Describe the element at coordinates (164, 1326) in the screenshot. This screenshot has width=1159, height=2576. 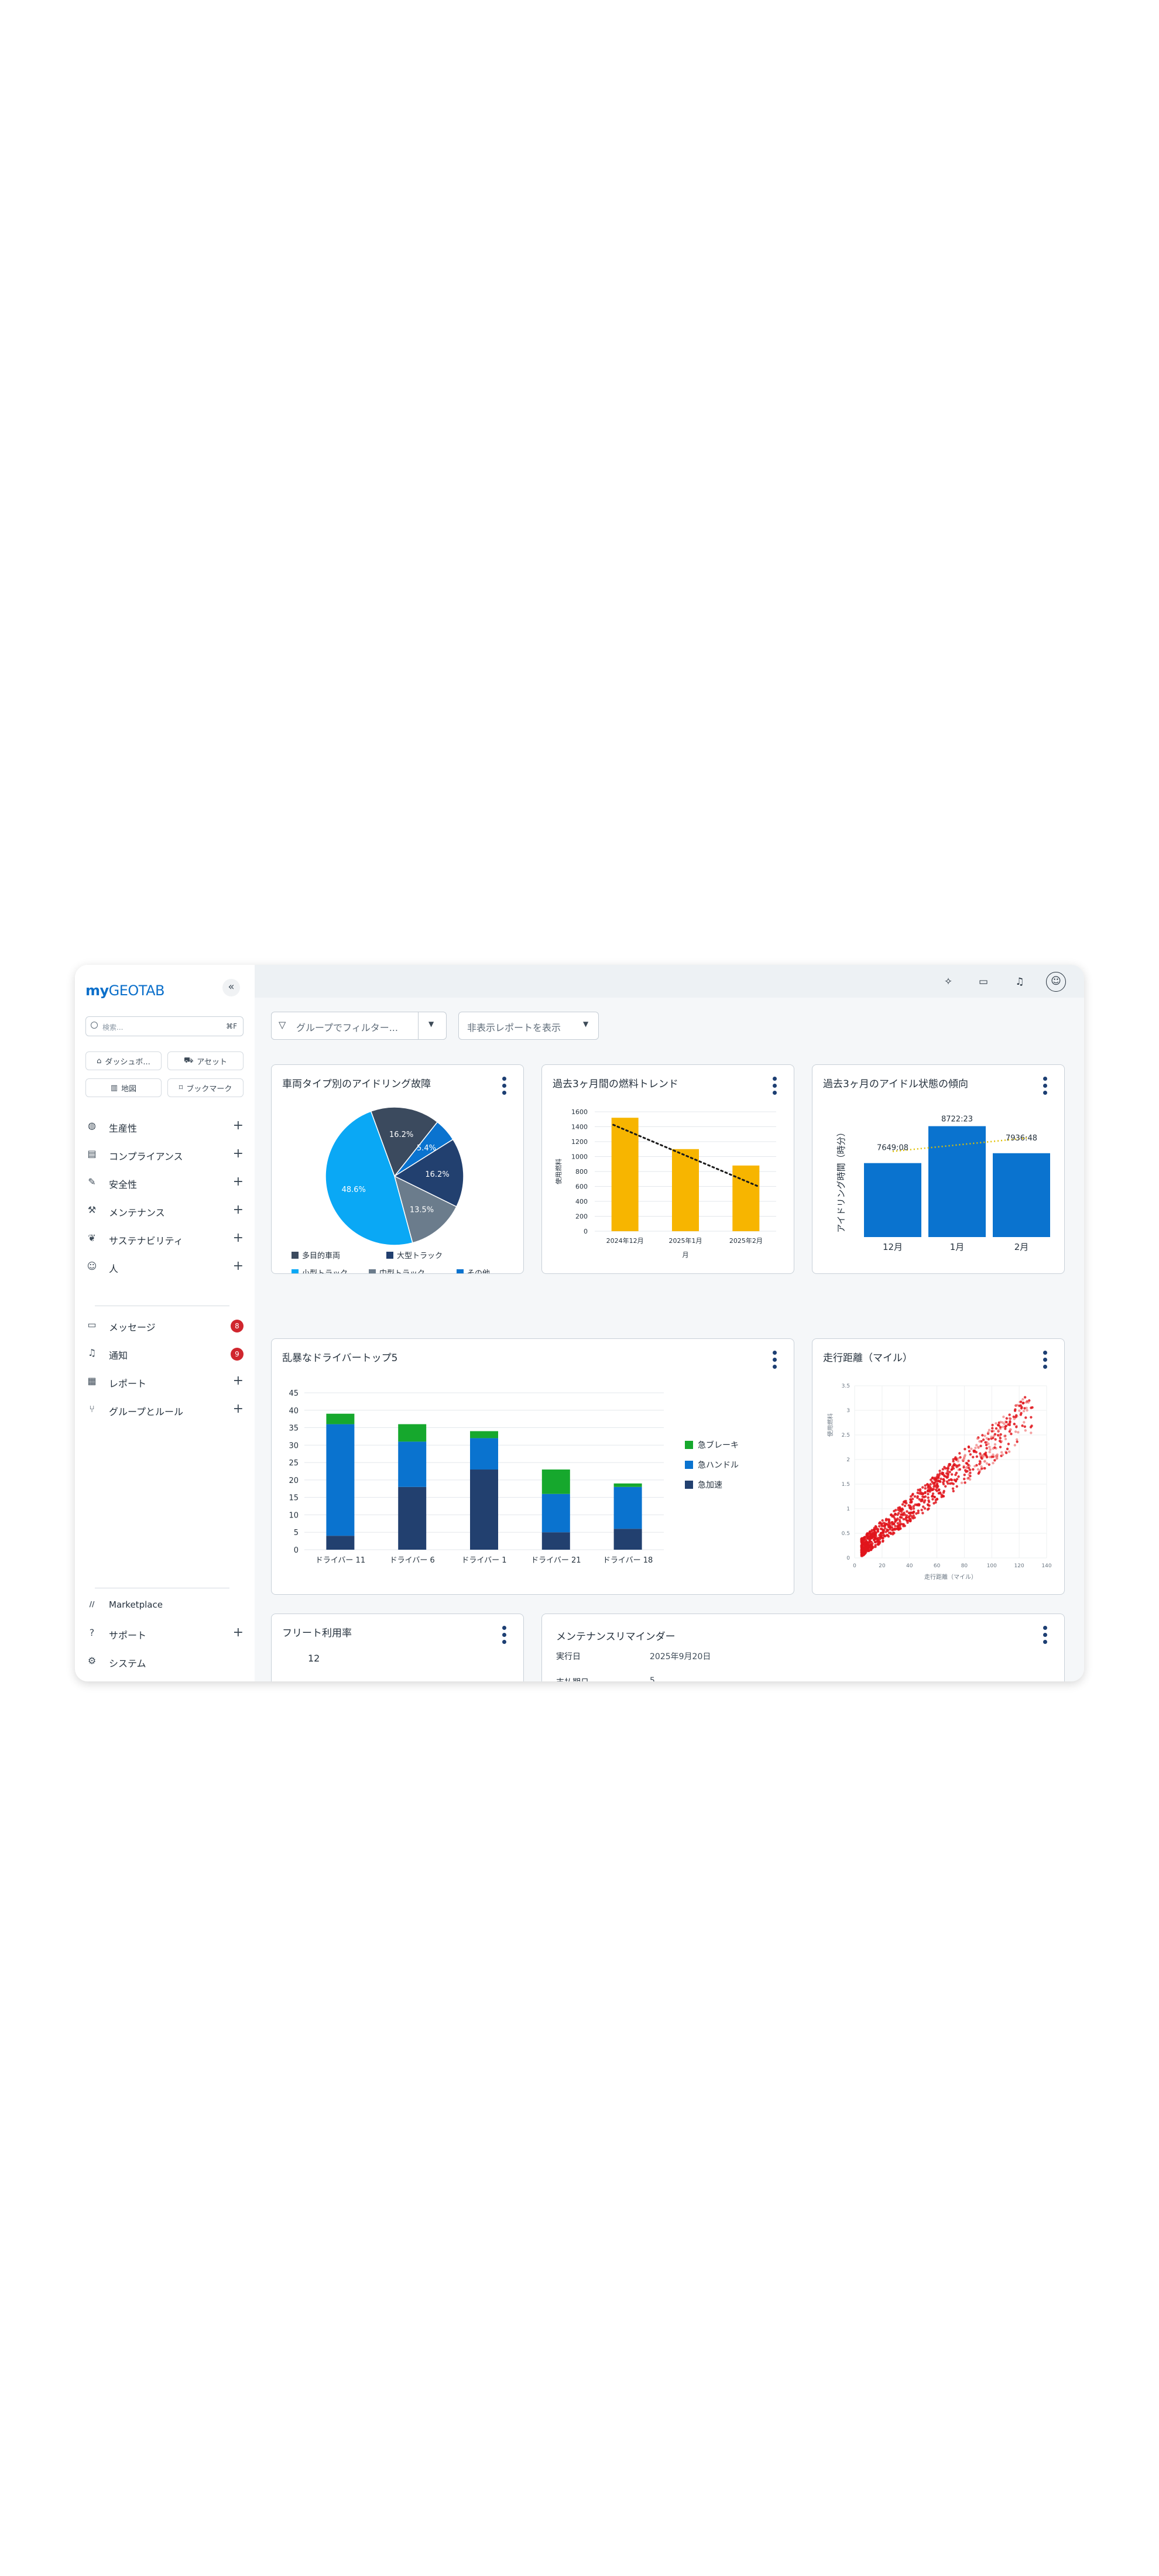
I see `nav-messages: ▭ メッセージ 8` at that location.